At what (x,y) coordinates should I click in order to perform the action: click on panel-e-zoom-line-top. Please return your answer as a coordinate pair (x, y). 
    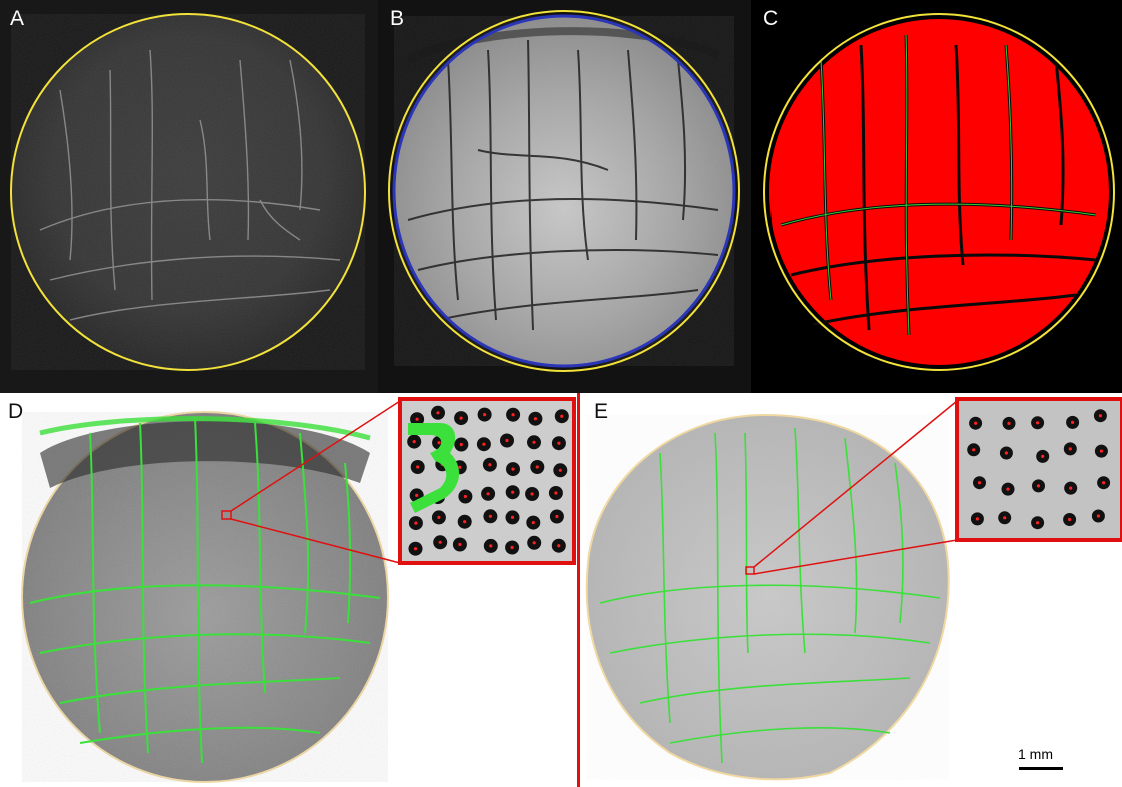
    Looking at the image, I should click on (855, 484).